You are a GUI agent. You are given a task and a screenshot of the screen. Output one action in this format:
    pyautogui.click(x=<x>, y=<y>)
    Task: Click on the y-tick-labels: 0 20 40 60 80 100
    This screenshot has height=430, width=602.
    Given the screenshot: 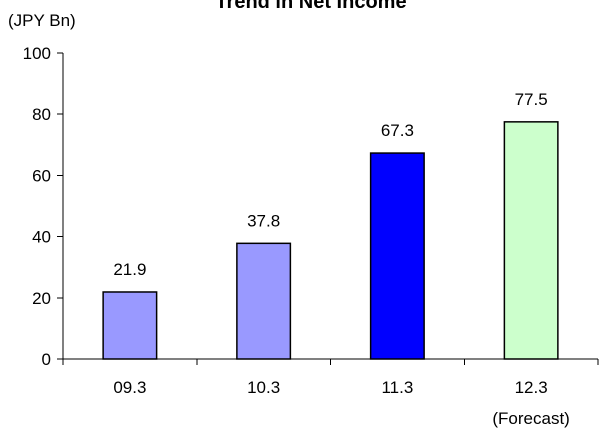 What is the action you would take?
    pyautogui.click(x=37, y=206)
    